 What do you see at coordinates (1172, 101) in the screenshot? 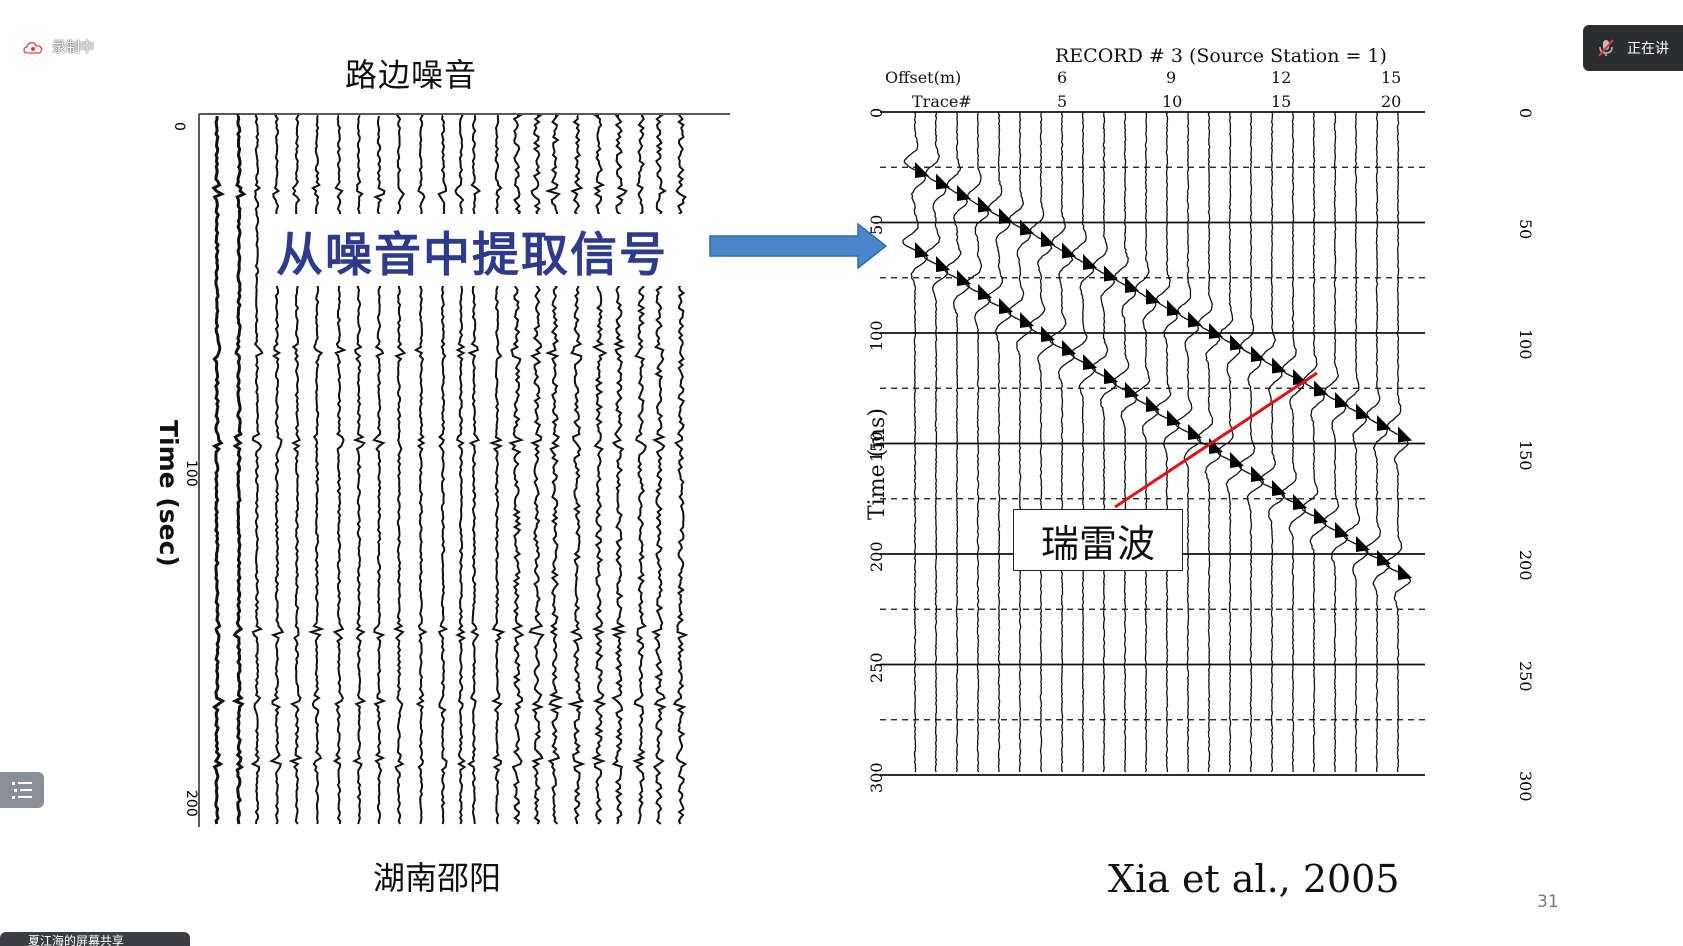
I see `trace-value-2: 10` at bounding box center [1172, 101].